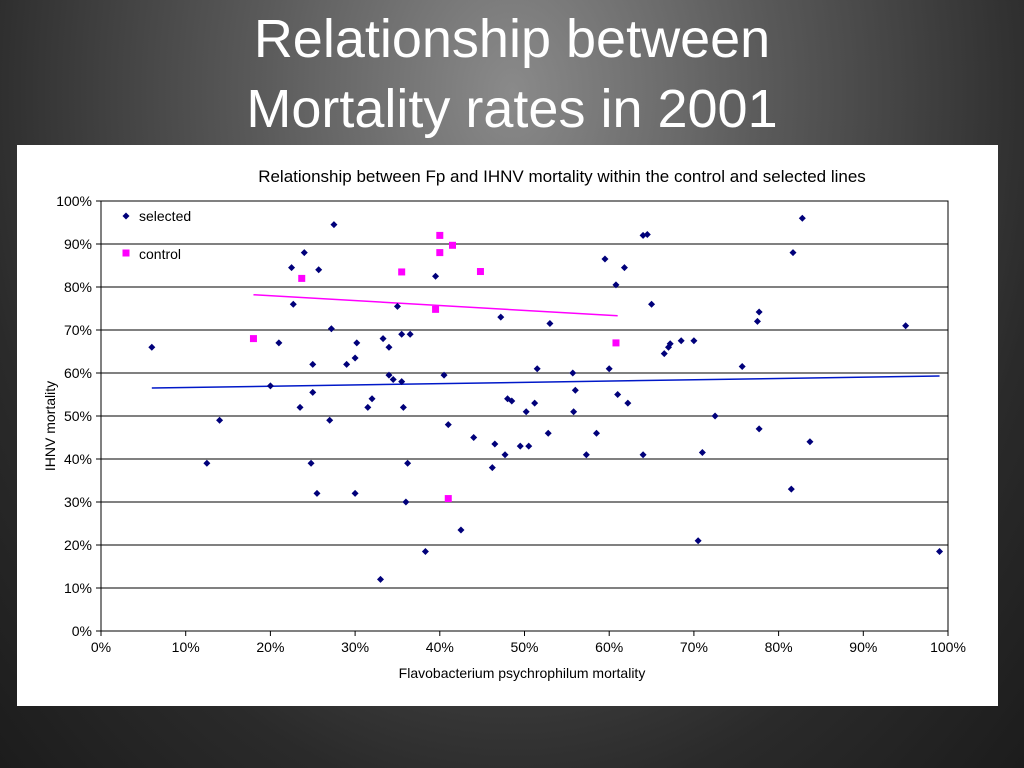 The width and height of the screenshot is (1024, 768). I want to click on x-axis-ticks: 0% 10% 20% 30% 40% 50% 60% 70% 80% 90% 100%, so click(528, 643).